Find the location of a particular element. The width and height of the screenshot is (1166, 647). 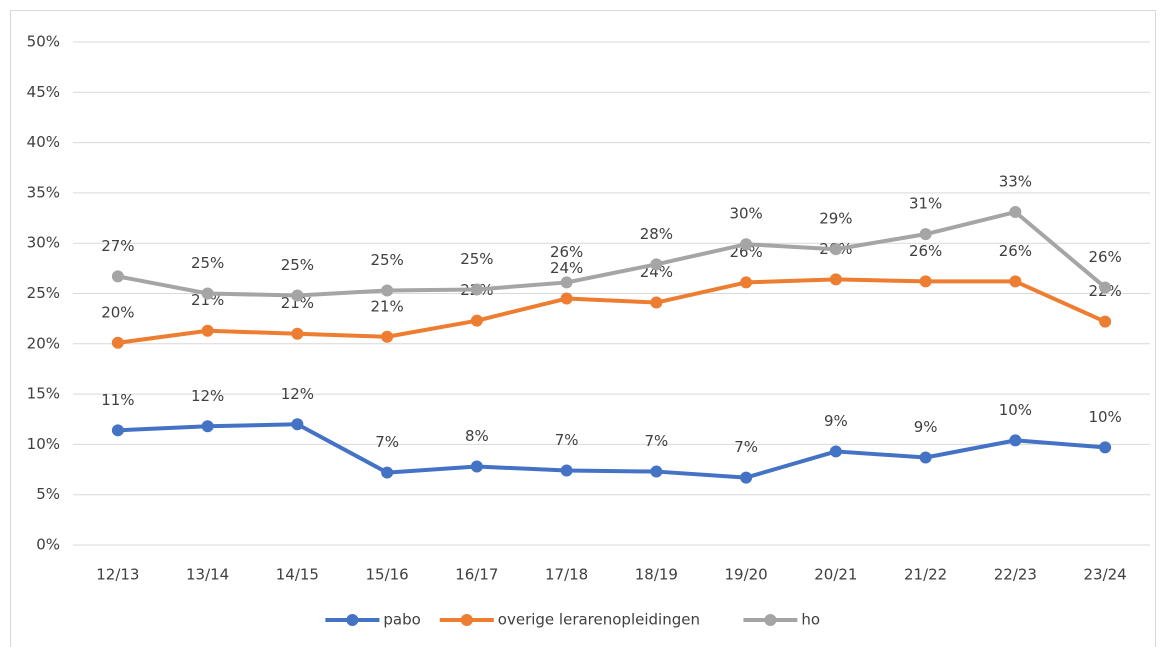

y-tick-label: 0% is located at coordinates (48, 545).